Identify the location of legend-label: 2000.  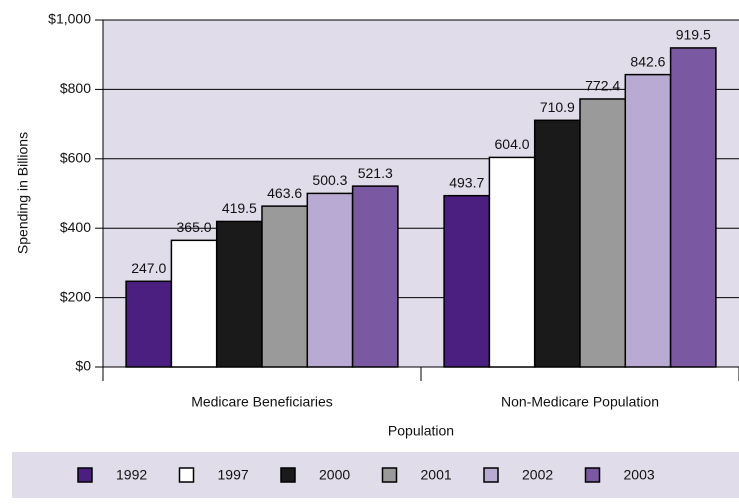
(334, 475).